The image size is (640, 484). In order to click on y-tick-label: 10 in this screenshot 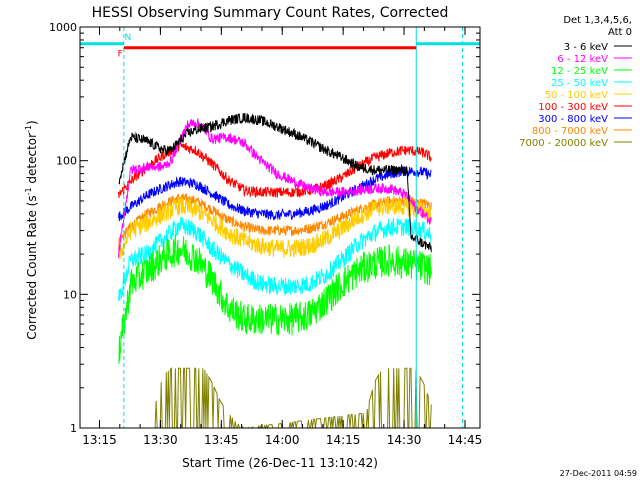, I will do `click(70, 294)`.